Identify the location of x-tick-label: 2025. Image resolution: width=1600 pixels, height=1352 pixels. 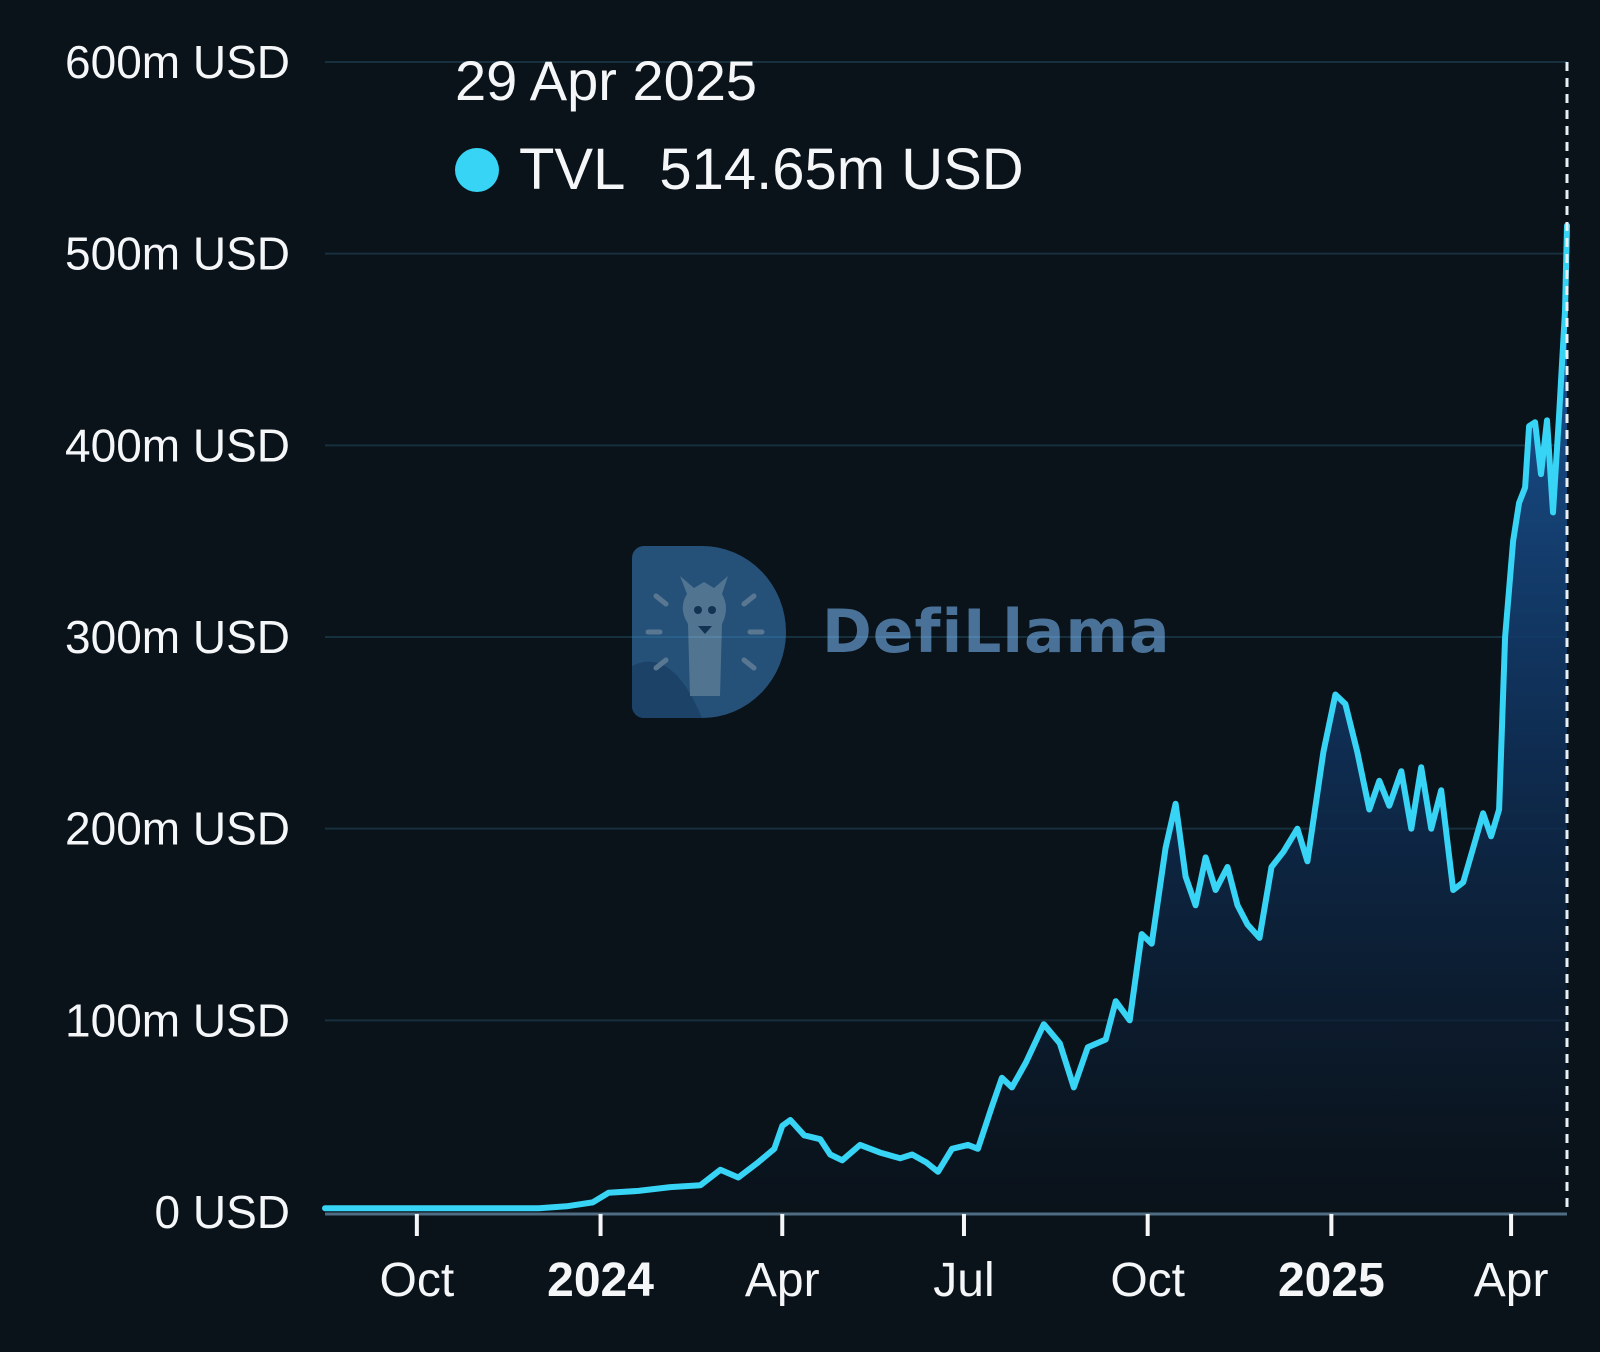
(1331, 1280).